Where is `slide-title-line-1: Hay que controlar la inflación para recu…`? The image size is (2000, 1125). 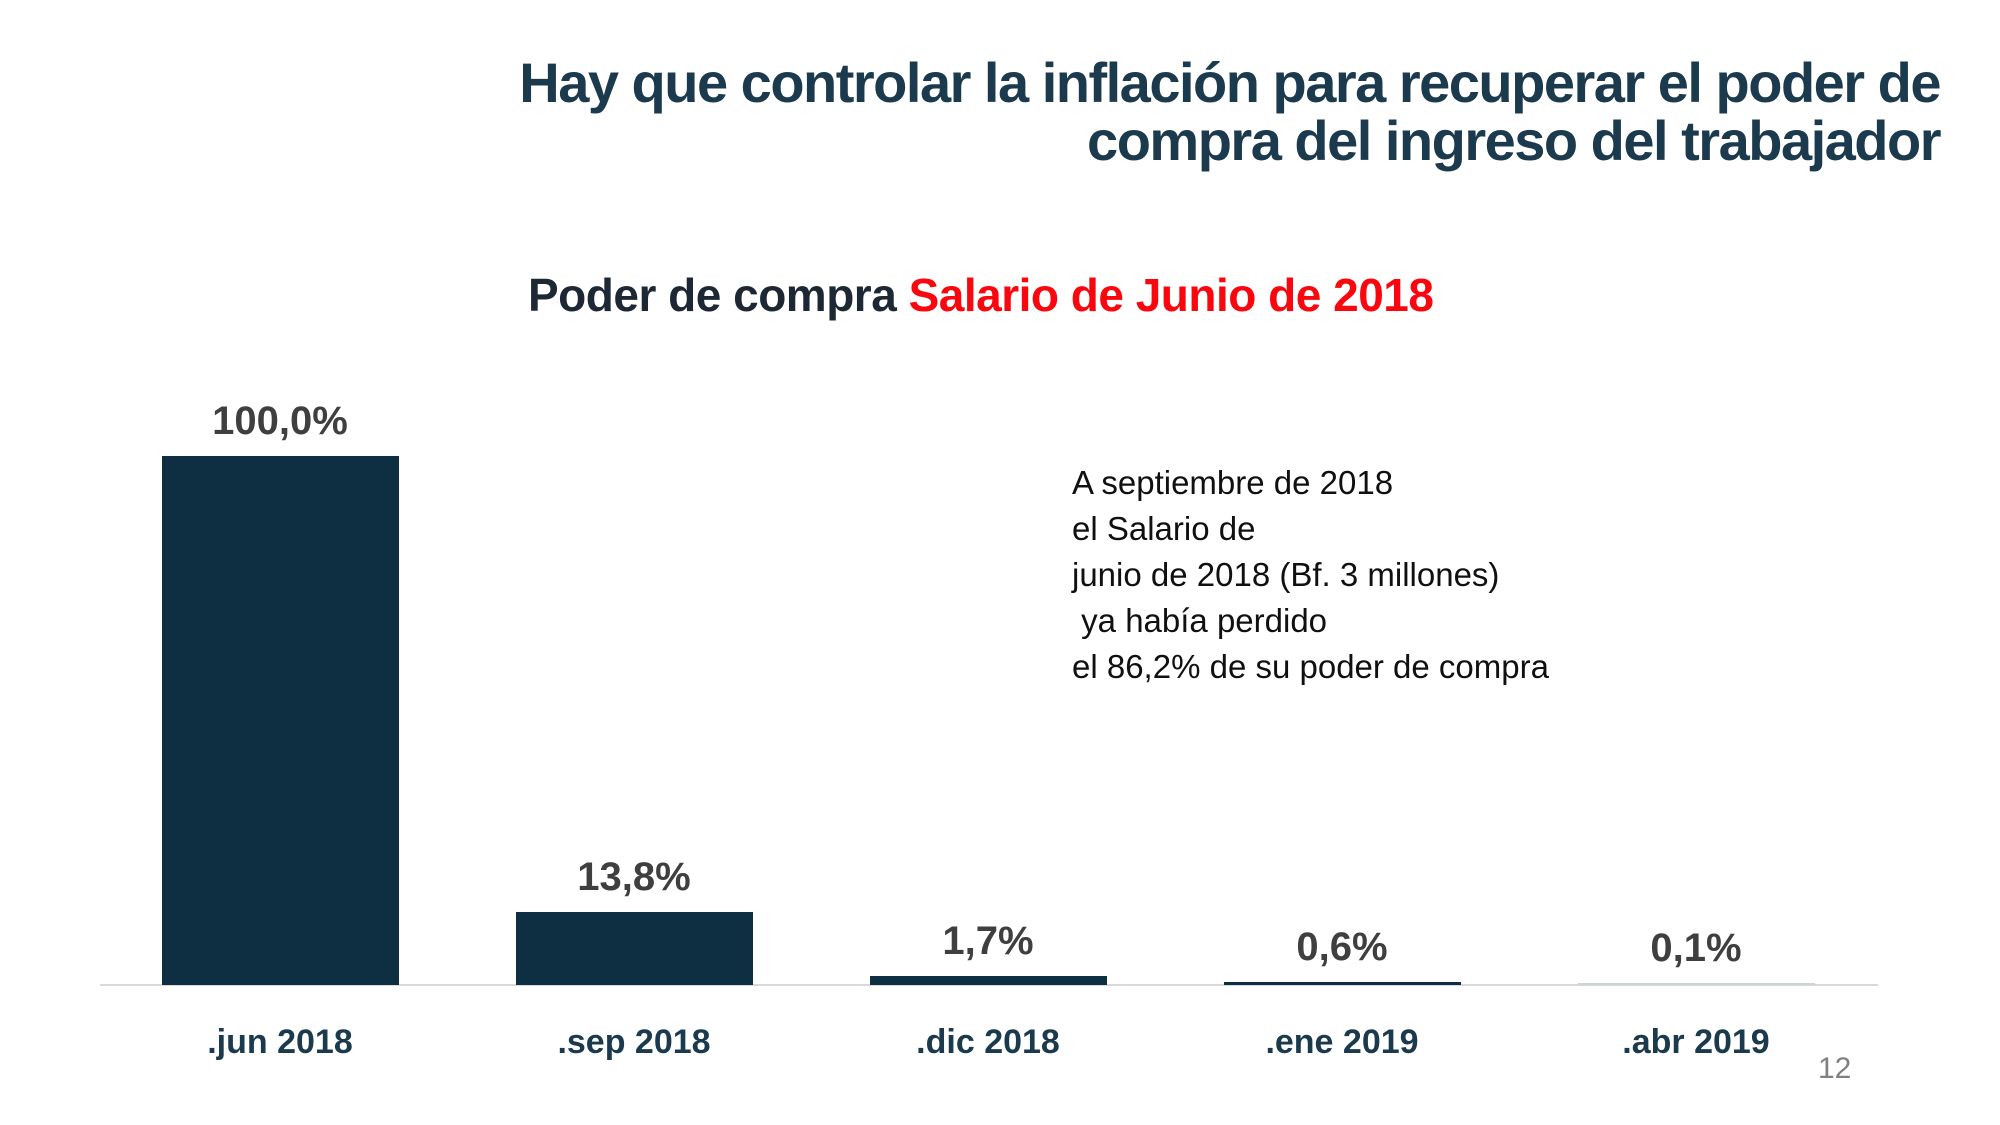 slide-title-line-1: Hay que controlar la inflación para recu… is located at coordinates (1230, 82).